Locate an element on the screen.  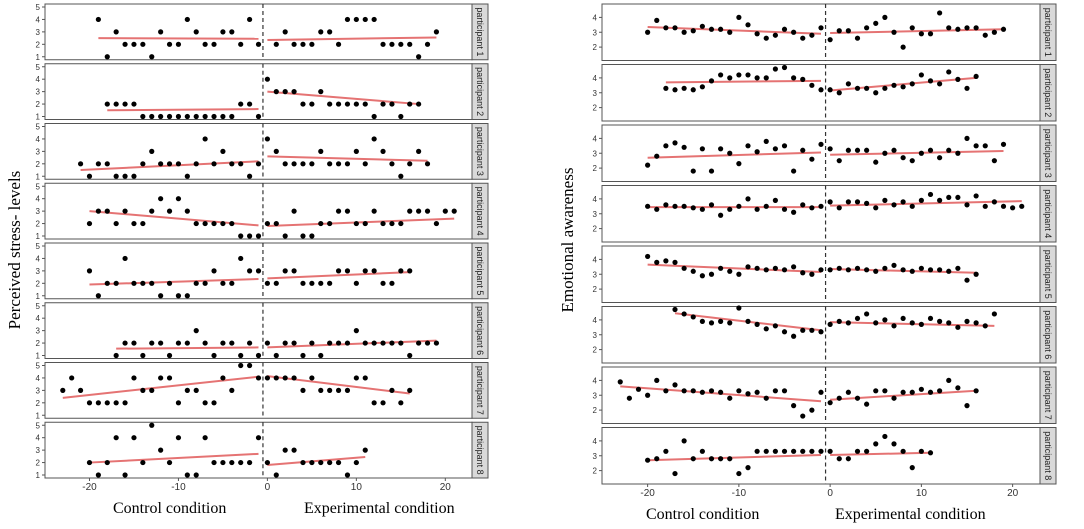
panel-awareness-7: 2 3 4 participant 7 is located at coordinates (825, 395).